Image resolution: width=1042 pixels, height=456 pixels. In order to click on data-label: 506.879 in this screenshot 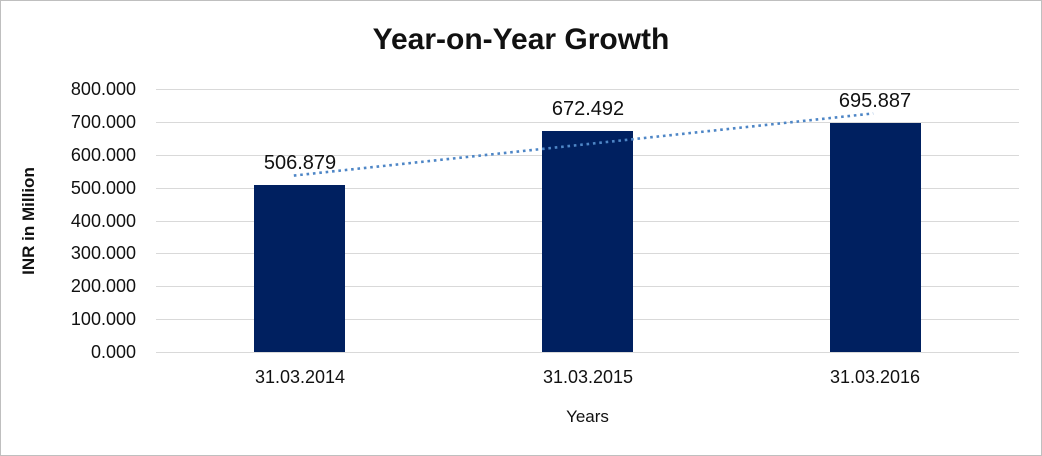, I will do `click(300, 163)`.